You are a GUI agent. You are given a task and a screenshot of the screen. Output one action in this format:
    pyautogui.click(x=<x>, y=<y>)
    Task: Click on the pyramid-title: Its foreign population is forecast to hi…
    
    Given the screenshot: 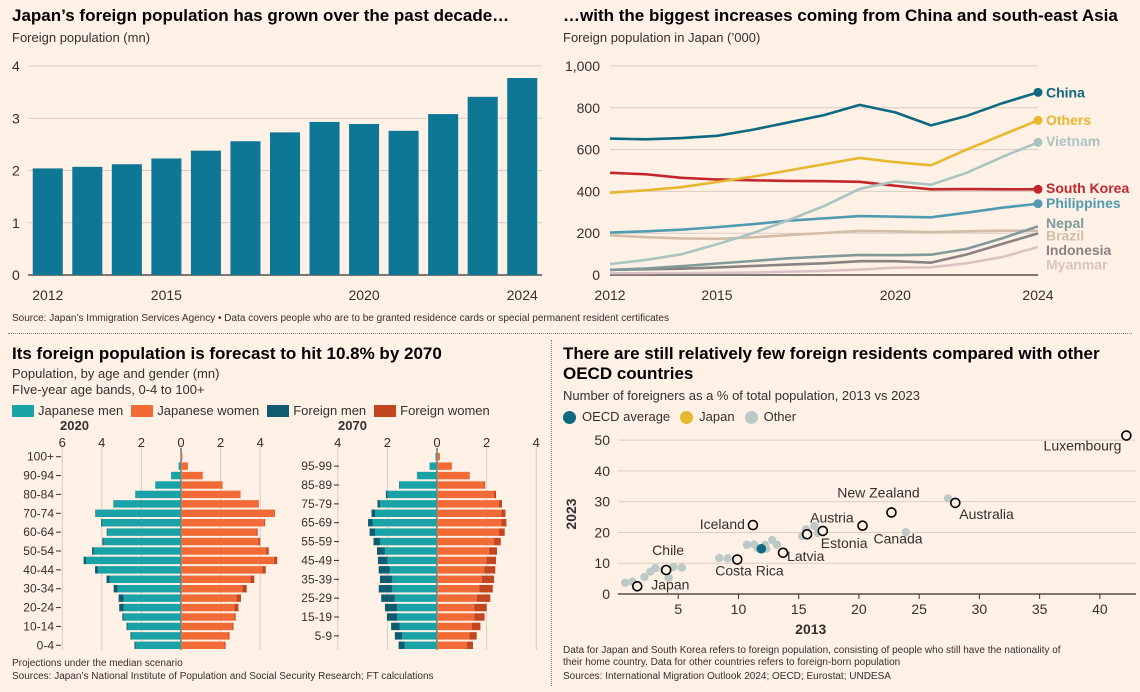 What is the action you would take?
    pyautogui.click(x=227, y=353)
    